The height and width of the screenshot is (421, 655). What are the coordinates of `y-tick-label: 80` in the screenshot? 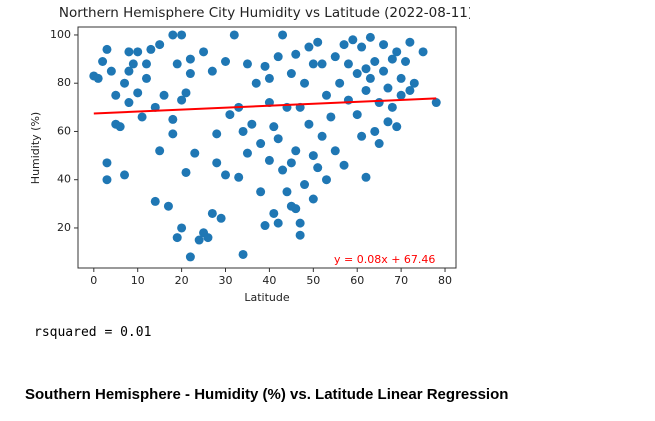 It's located at (64, 82).